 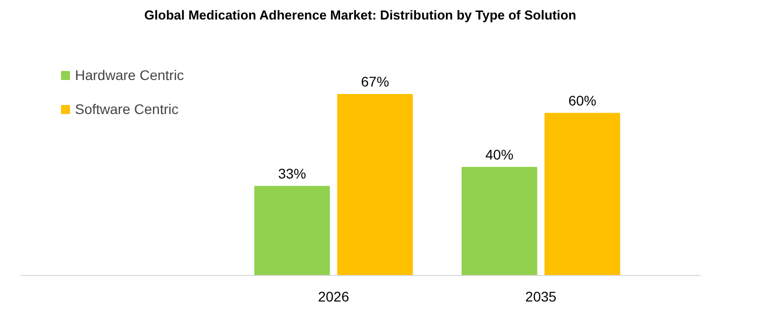 I want to click on x-tick-label: 2035, so click(x=541, y=296).